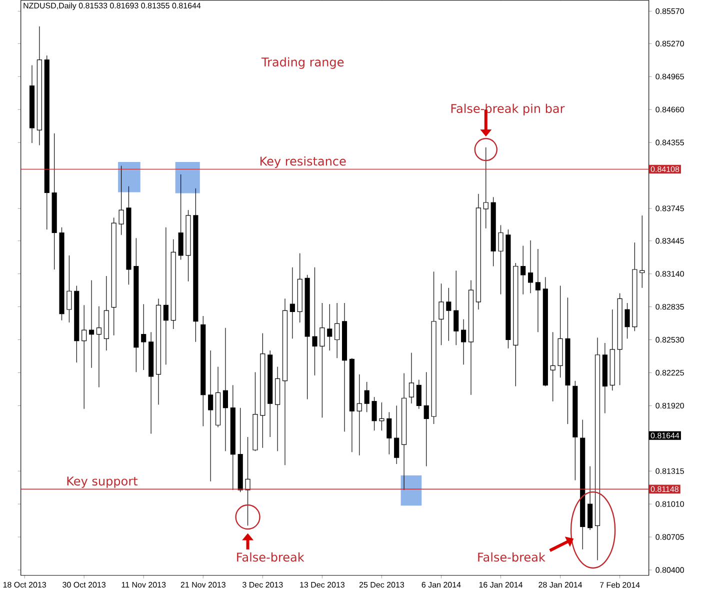 This screenshot has height=597, width=705. I want to click on x-tick-label: 18 Oct 2013, so click(24, 585).